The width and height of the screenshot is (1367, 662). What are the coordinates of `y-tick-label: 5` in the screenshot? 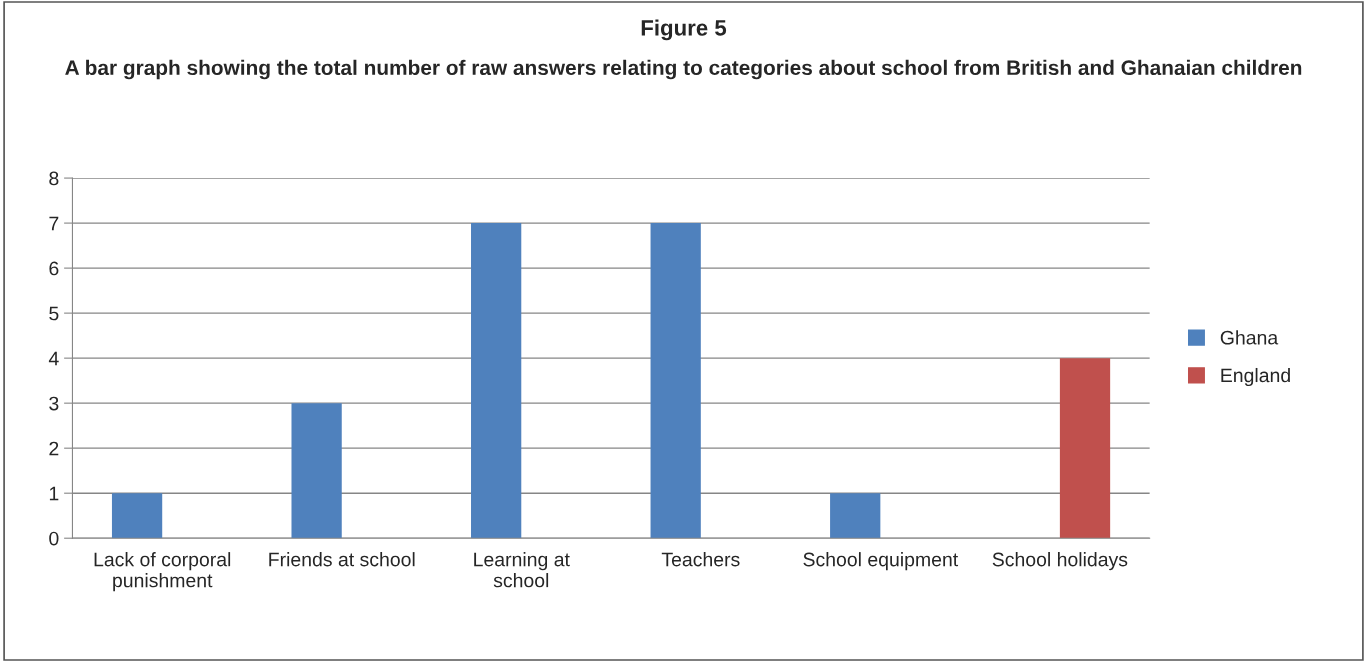 It's located at (54, 313).